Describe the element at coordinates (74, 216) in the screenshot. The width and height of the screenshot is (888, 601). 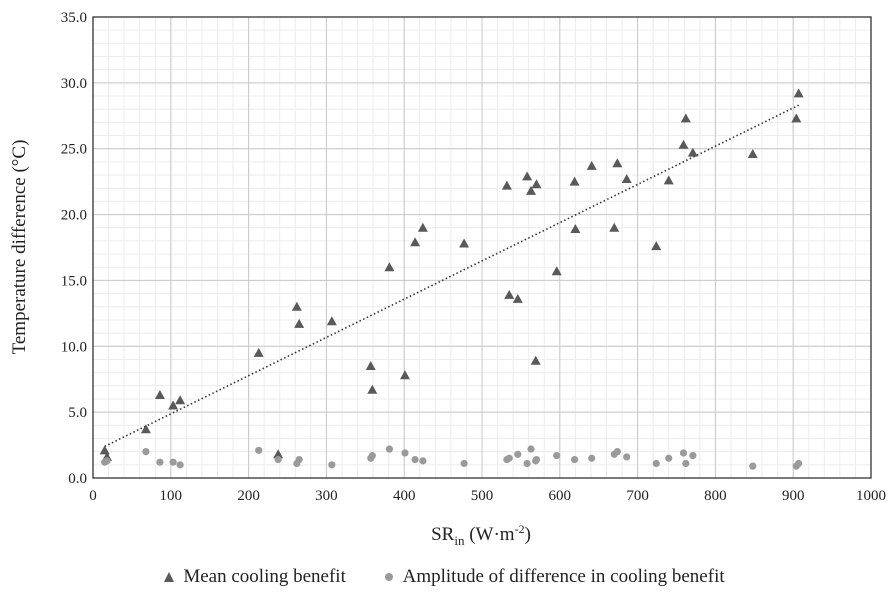
I see `y-tick-label: 20.0` at that location.